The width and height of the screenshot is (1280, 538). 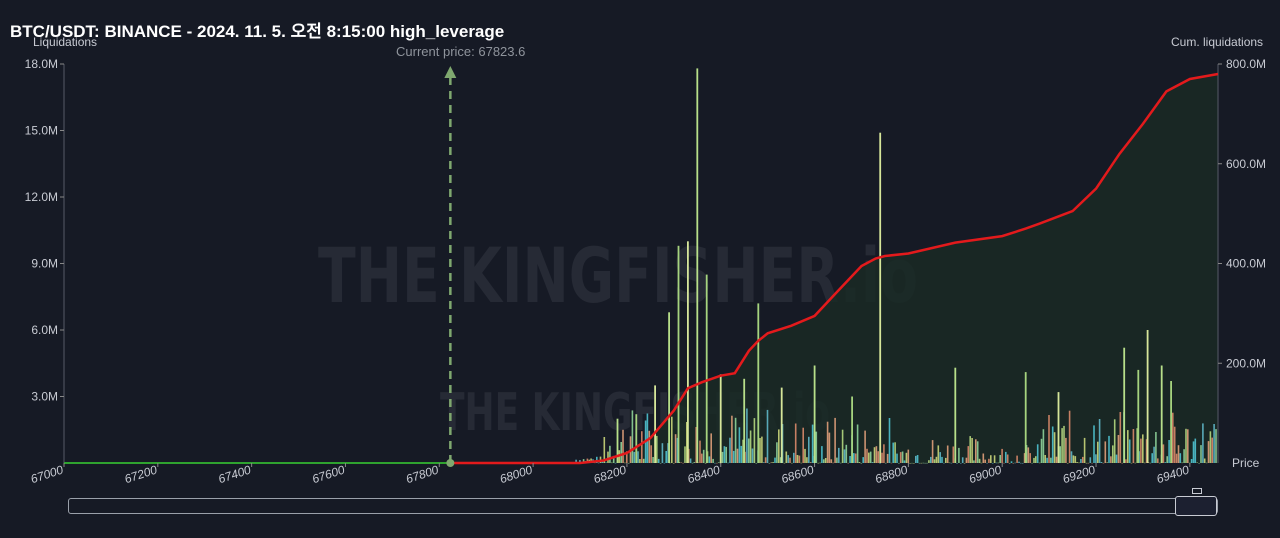 I want to click on range-scrollbar, so click(x=643, y=502).